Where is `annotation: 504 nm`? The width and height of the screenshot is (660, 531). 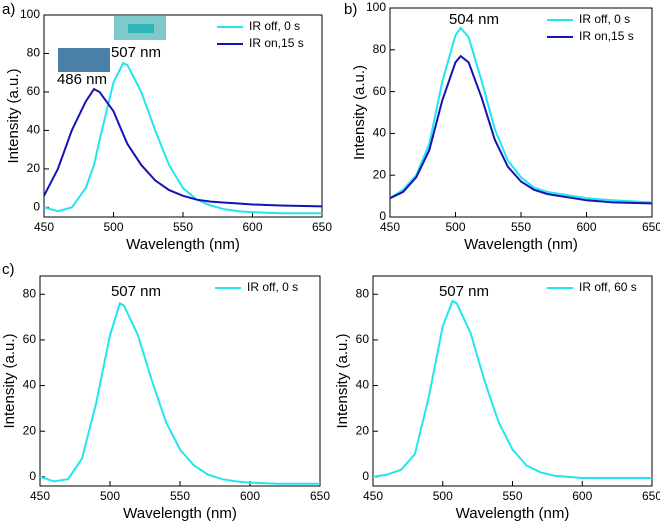
annotation: 504 nm is located at coordinates (474, 19).